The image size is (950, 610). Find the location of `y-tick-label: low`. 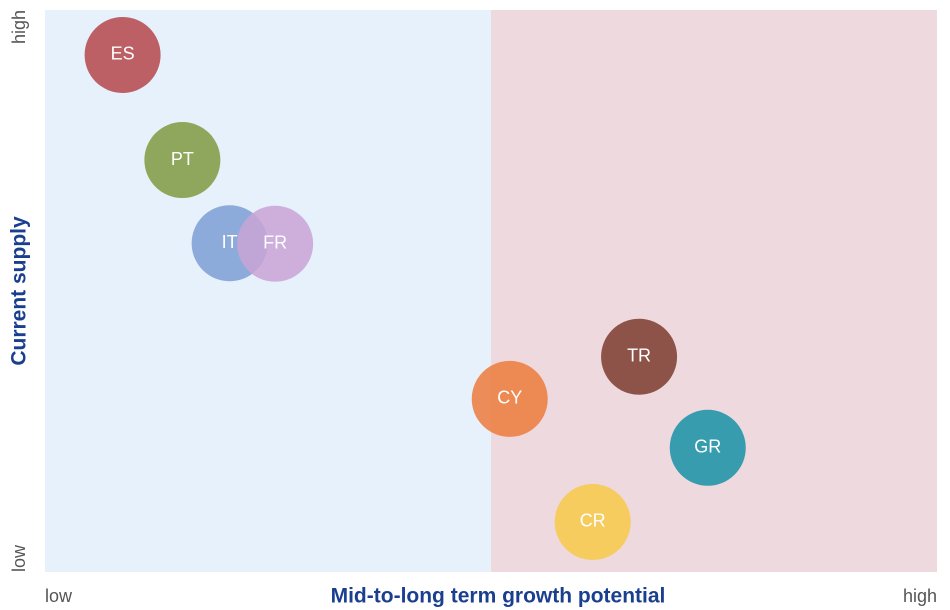

y-tick-label: low is located at coordinates (19, 558).